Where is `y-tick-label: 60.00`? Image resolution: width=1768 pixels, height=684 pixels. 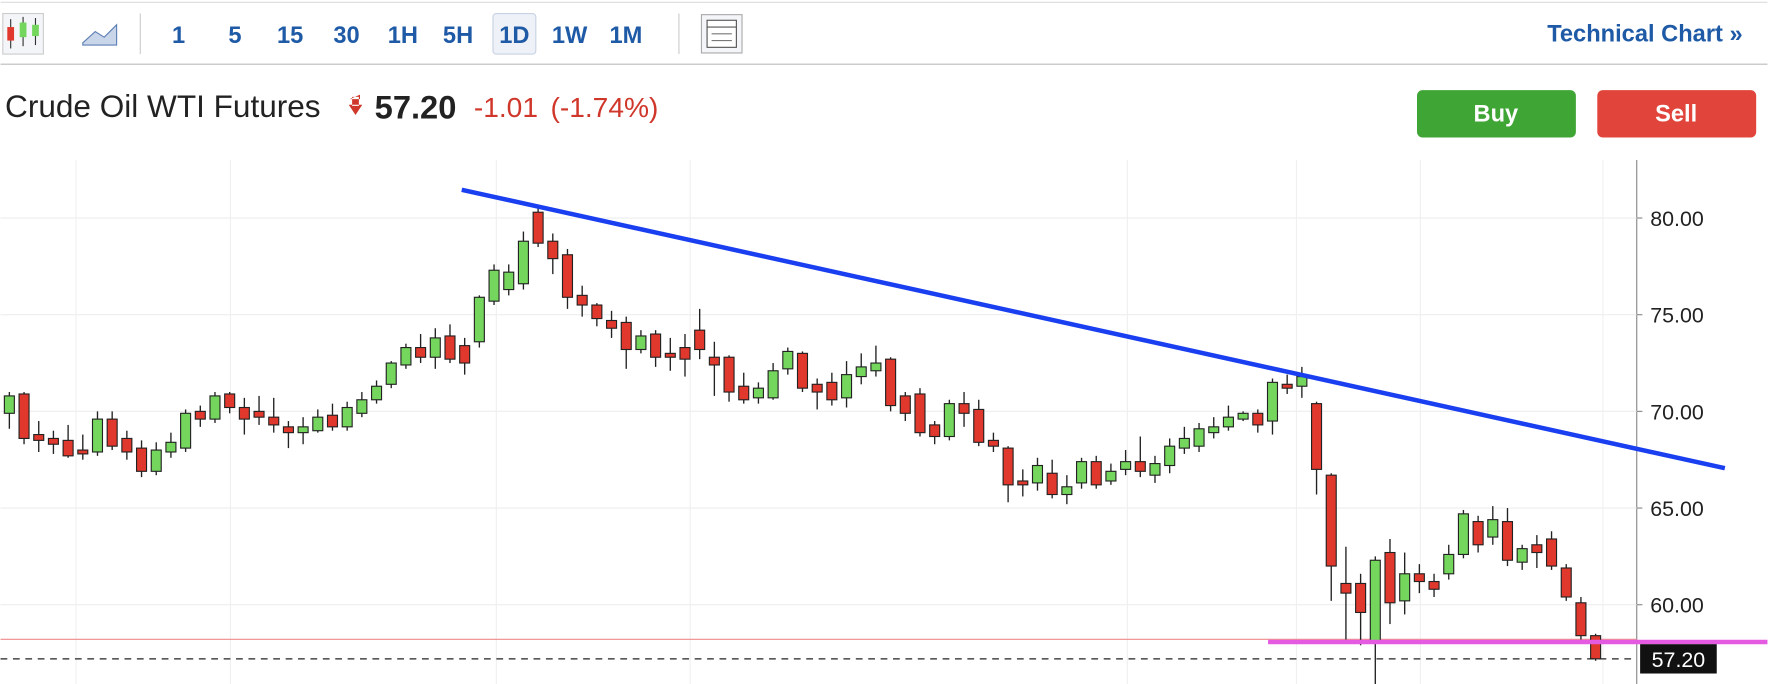
y-tick-label: 60.00 is located at coordinates (1677, 606).